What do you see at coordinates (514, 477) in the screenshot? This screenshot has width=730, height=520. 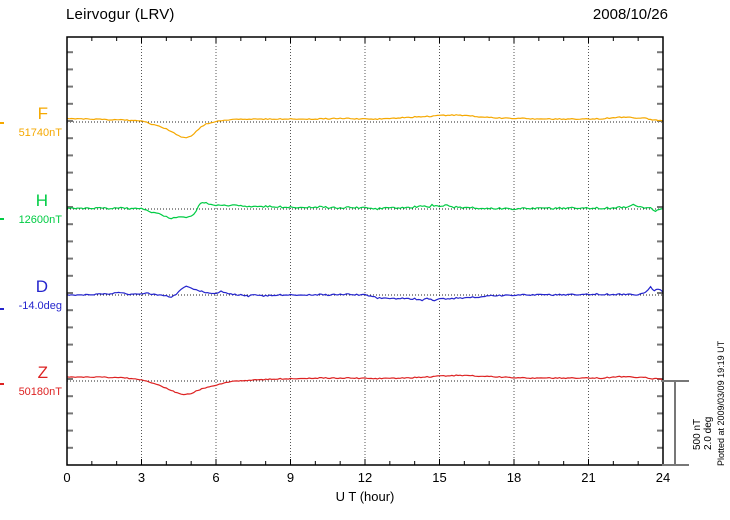 I see `x-tick-label-18: 18` at bounding box center [514, 477].